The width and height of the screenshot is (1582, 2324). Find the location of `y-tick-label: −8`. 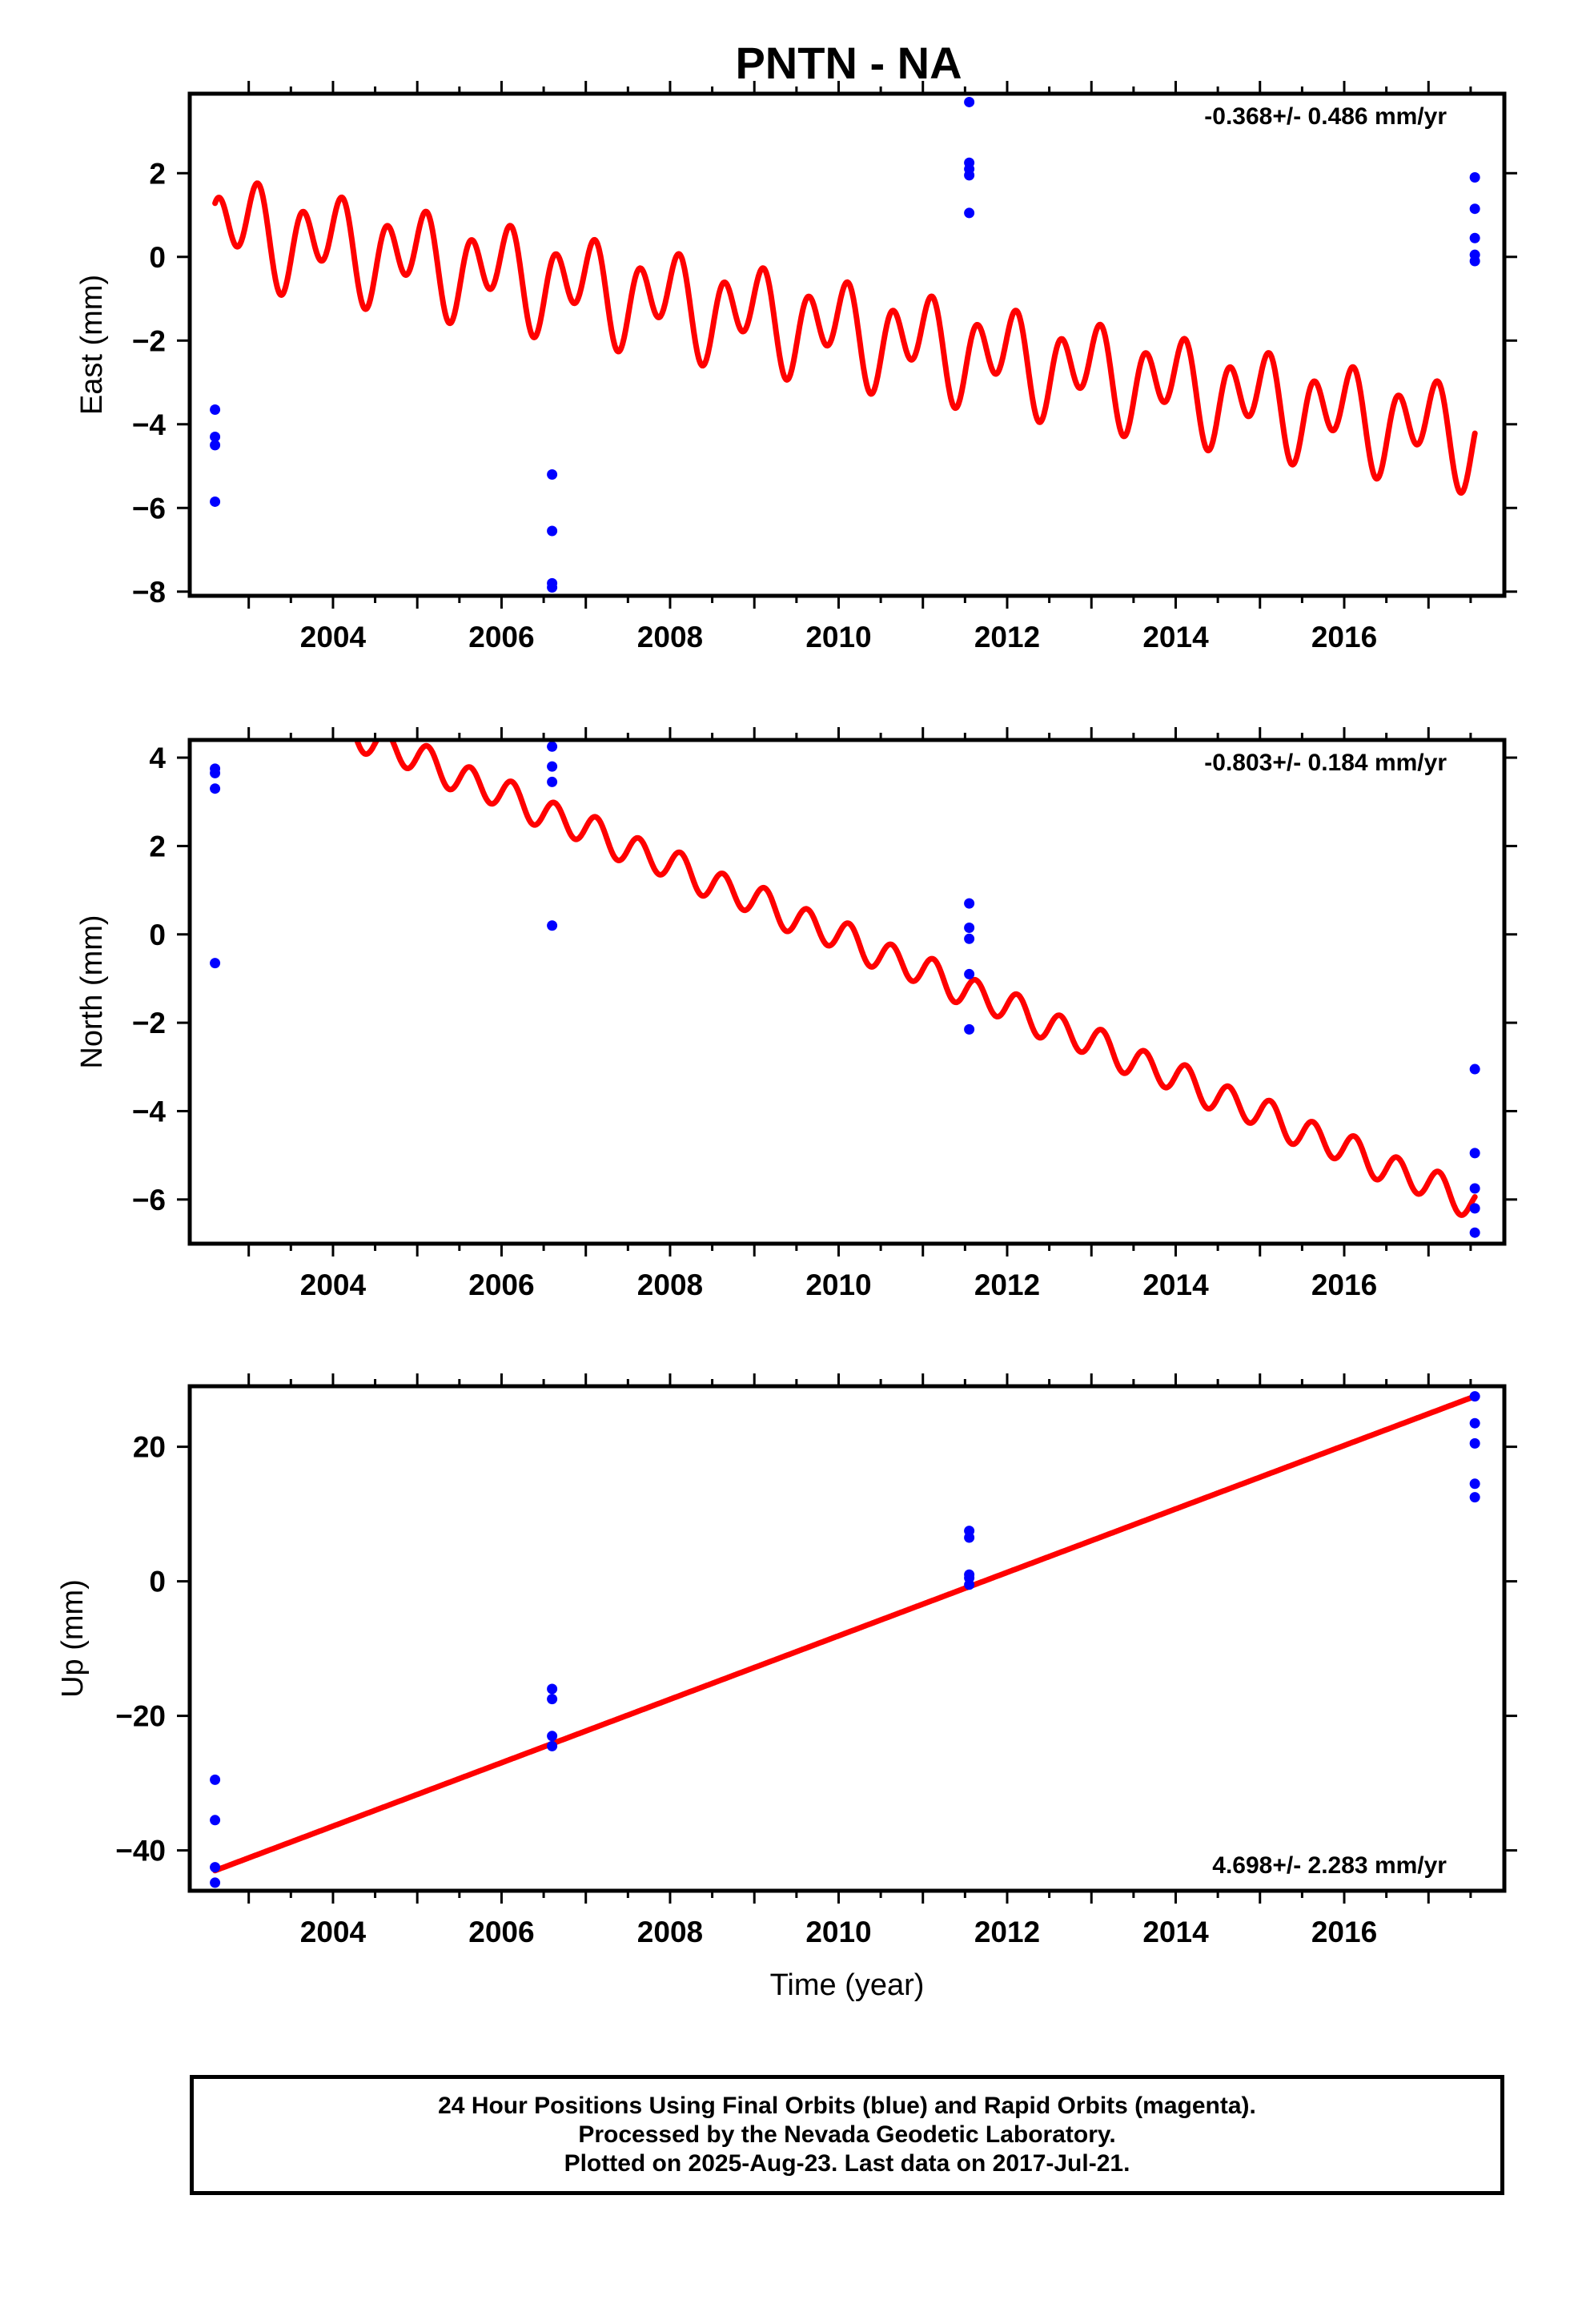

y-tick-label: −8 is located at coordinates (149, 592).